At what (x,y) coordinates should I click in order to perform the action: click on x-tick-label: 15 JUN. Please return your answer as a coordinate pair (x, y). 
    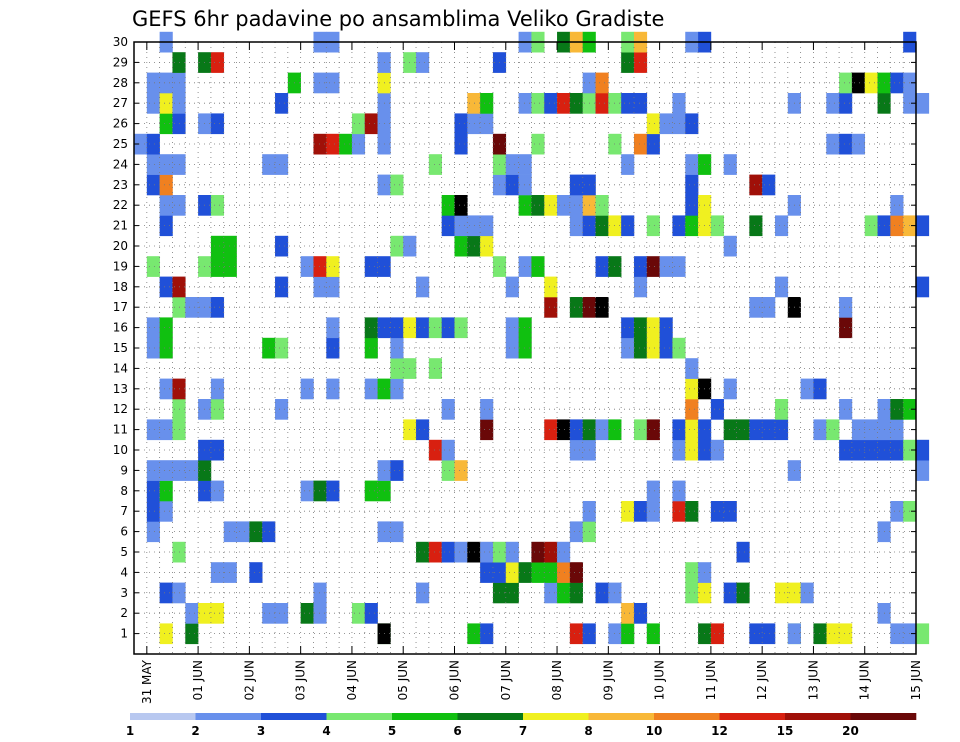
    Looking at the image, I should click on (916, 680).